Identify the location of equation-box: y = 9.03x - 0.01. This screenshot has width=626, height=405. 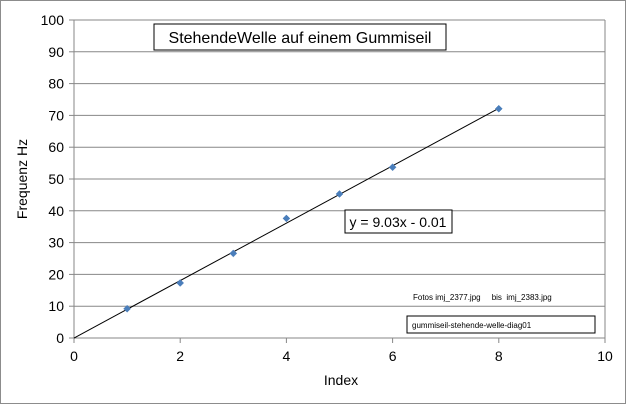
(398, 221).